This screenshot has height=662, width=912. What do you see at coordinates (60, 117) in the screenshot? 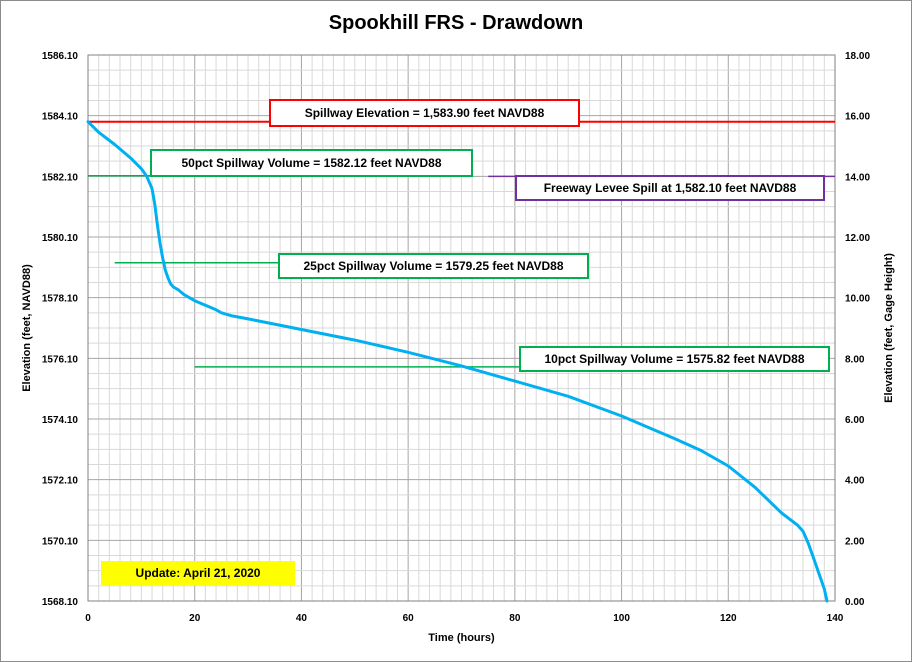
I see `y-tick-label: 1584.10` at bounding box center [60, 117].